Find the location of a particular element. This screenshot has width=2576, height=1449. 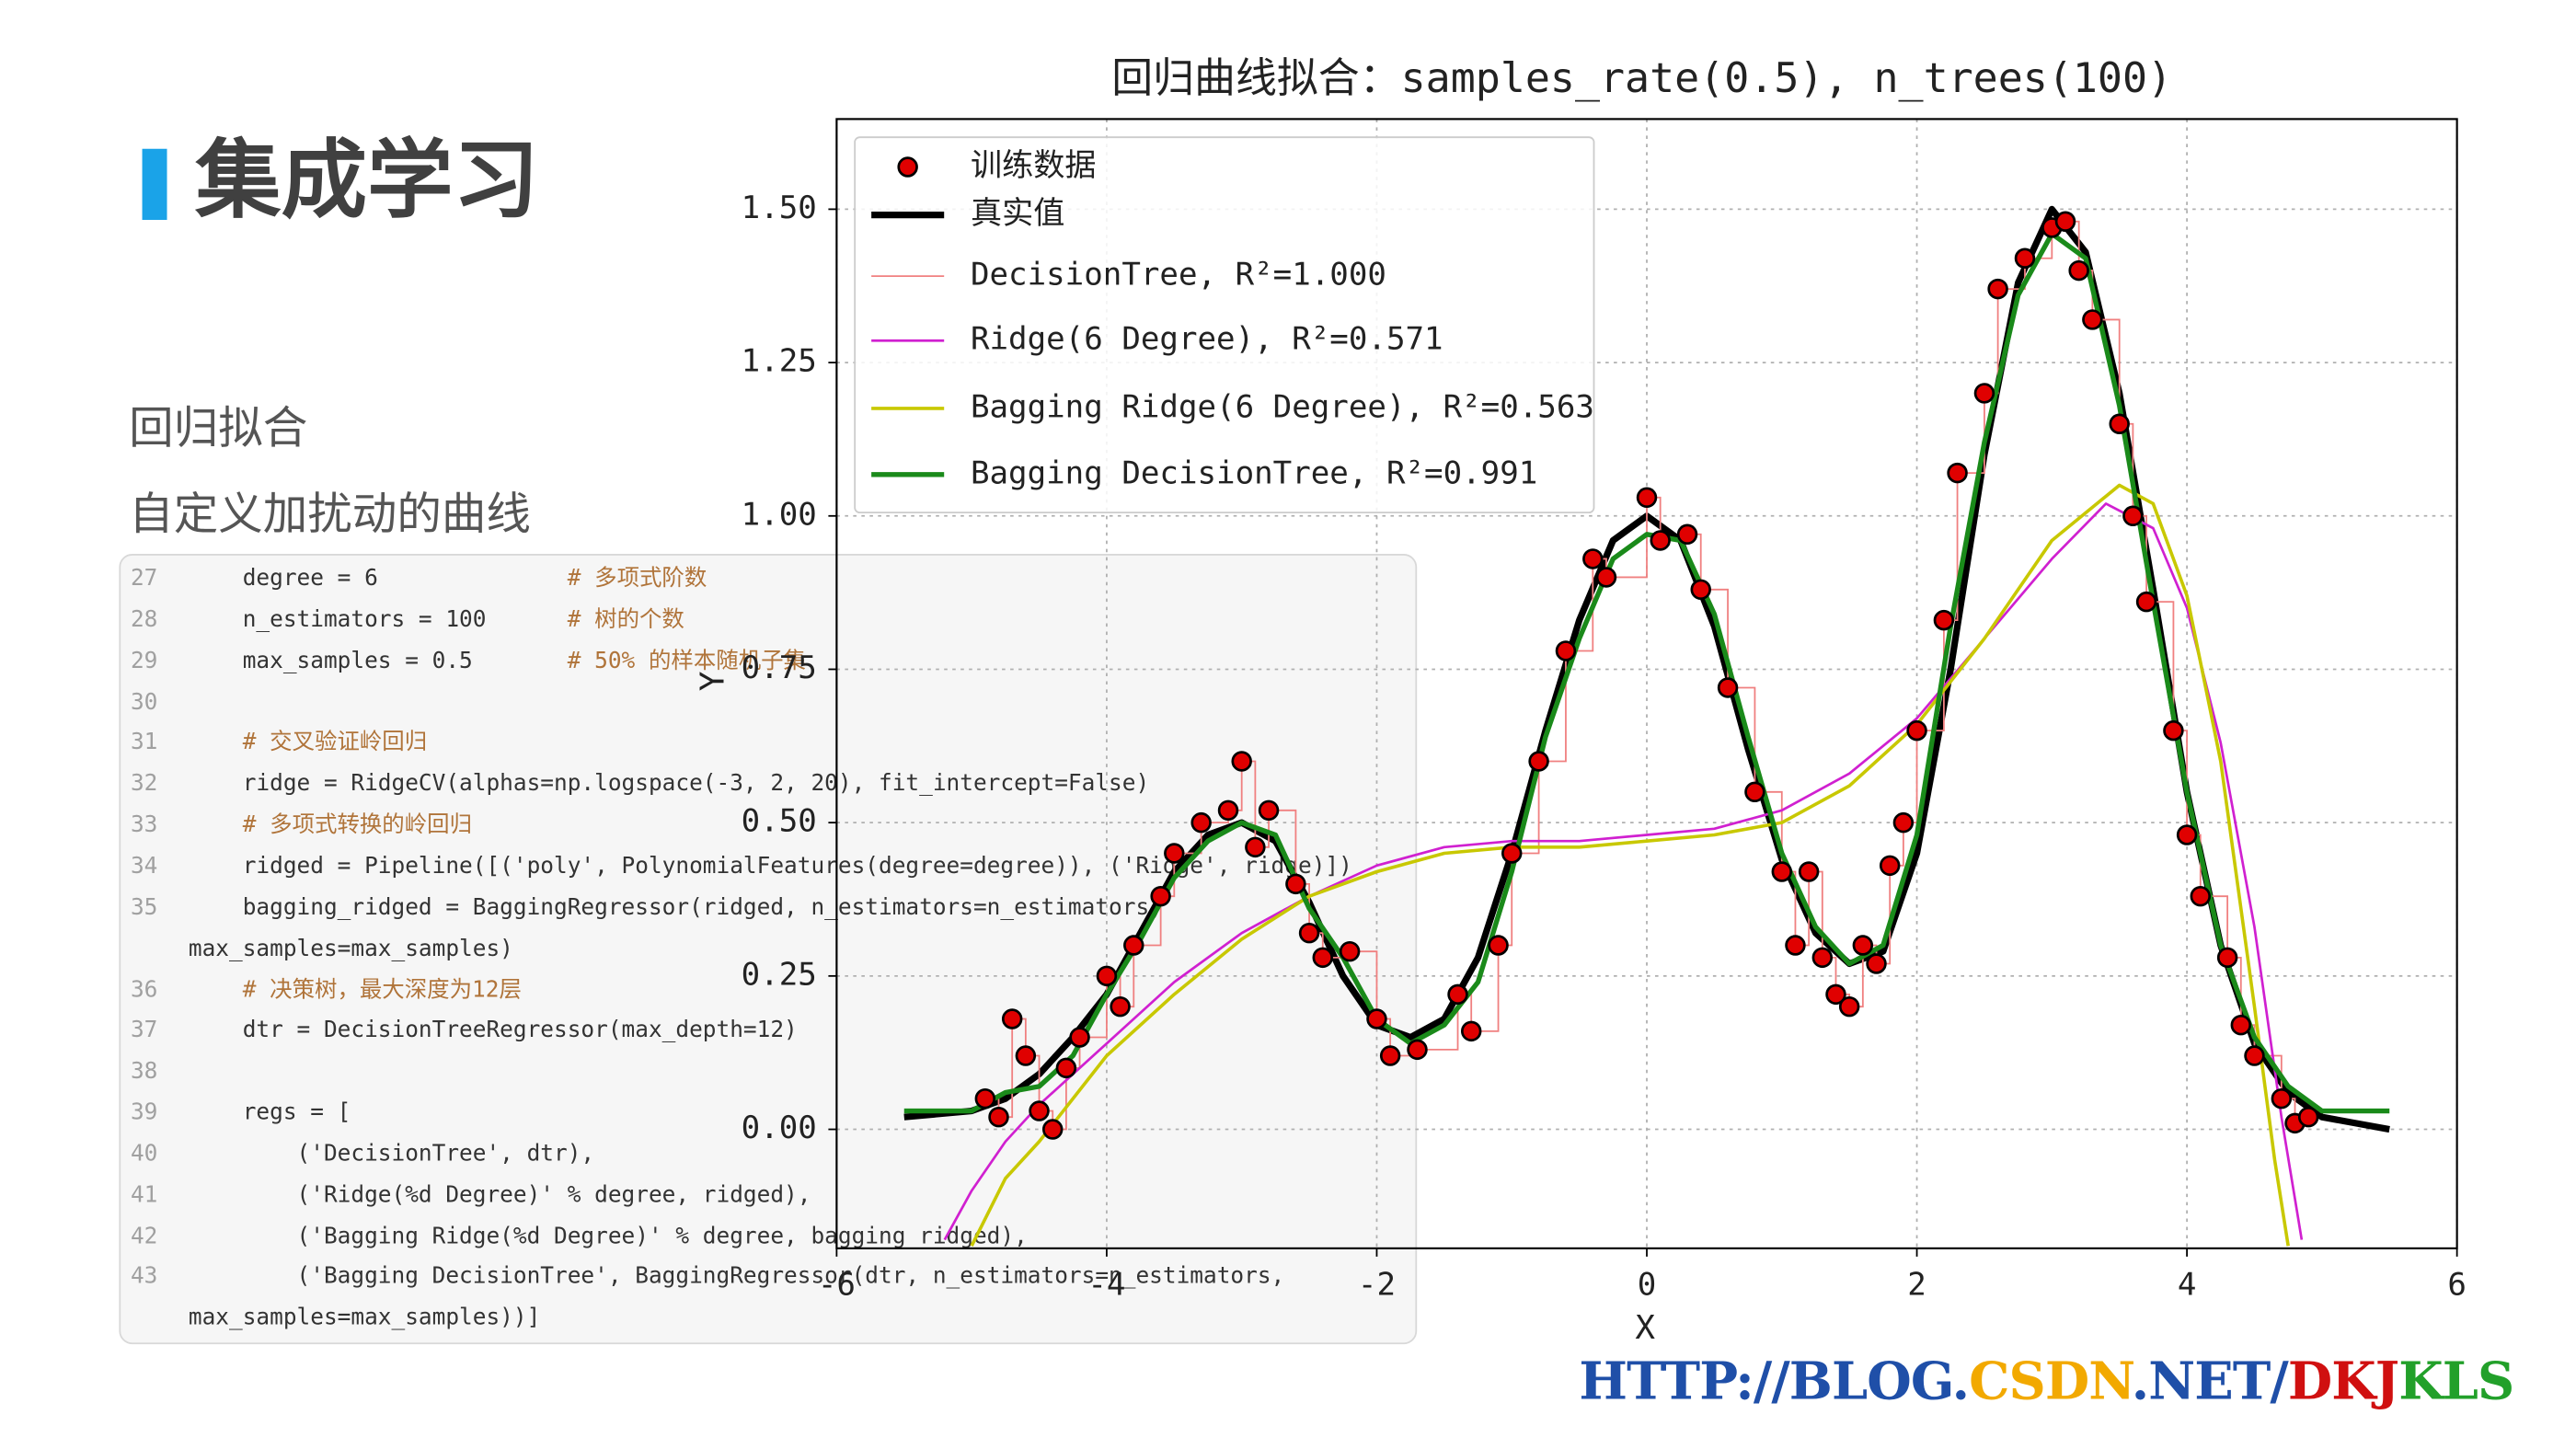

legend-label: 训练数据 is located at coordinates (1034, 165).